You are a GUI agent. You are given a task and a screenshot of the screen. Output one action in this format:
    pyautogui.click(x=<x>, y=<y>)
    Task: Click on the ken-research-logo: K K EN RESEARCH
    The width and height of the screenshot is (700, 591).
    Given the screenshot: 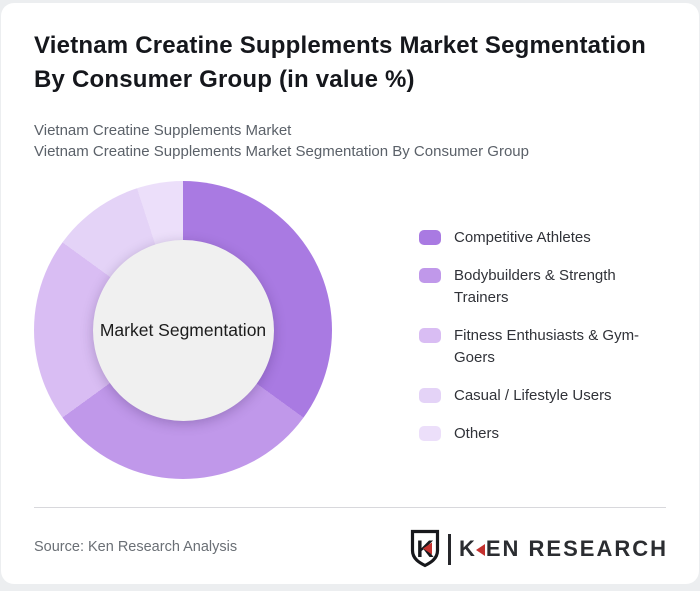 What is the action you would take?
    pyautogui.click(x=538, y=549)
    